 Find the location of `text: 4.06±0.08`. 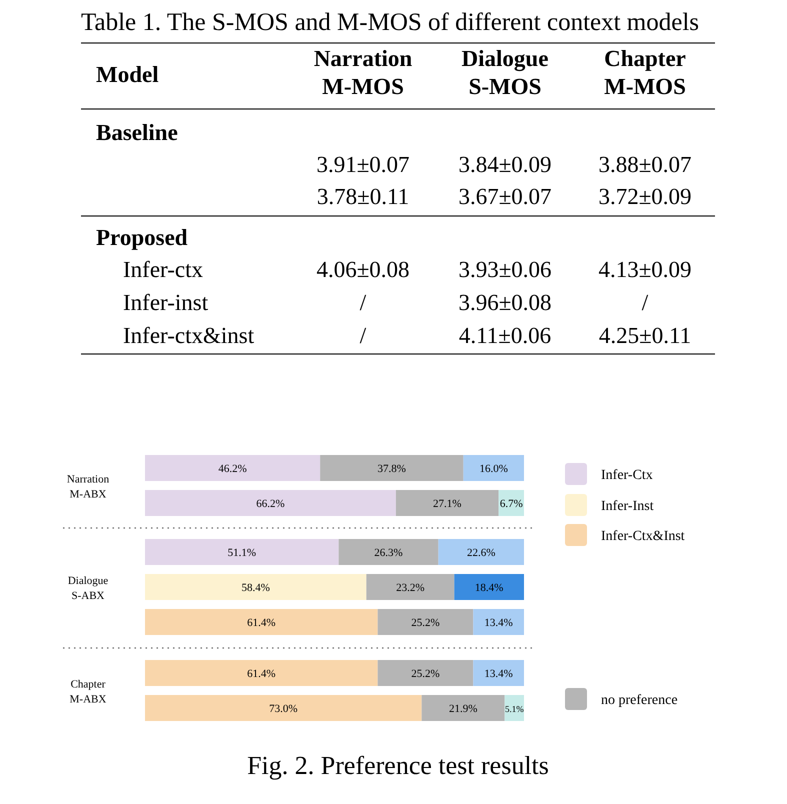

text: 4.06±0.08 is located at coordinates (363, 269).